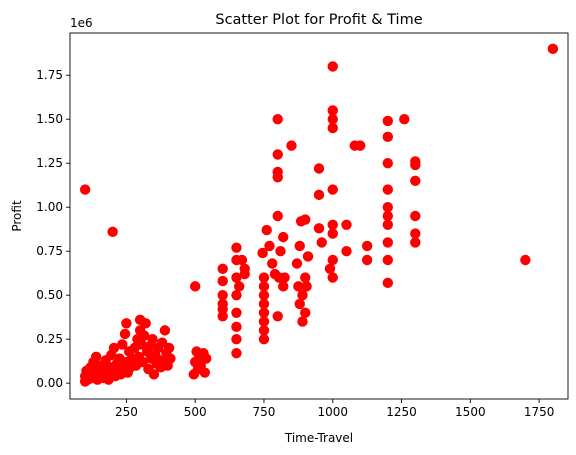  What do you see at coordinates (318, 438) in the screenshot?
I see `x-axis-title: Time-Travel` at bounding box center [318, 438].